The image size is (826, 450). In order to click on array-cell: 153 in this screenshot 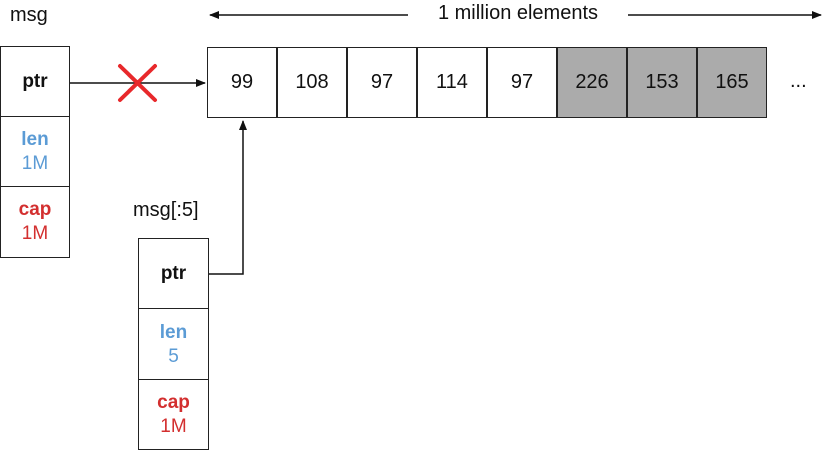, I will do `click(662, 82)`.